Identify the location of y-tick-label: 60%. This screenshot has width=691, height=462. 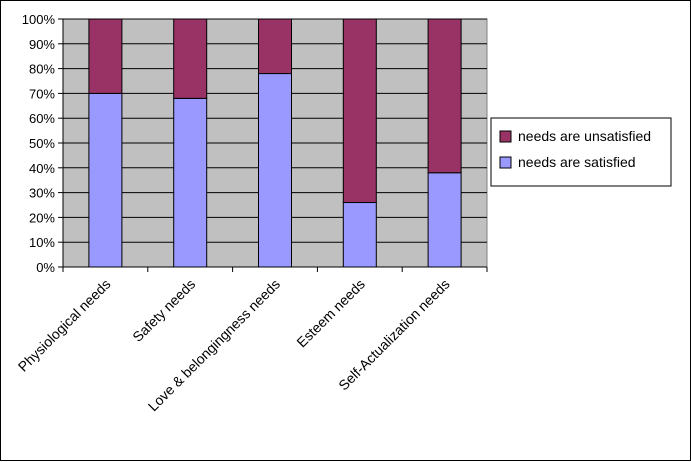
(42, 118).